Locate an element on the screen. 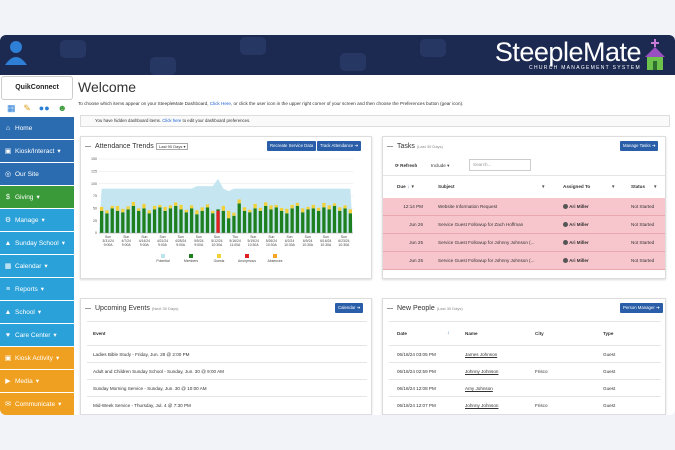 The height and width of the screenshot is (450, 675). person-name-link: James Johnson is located at coordinates (481, 354).